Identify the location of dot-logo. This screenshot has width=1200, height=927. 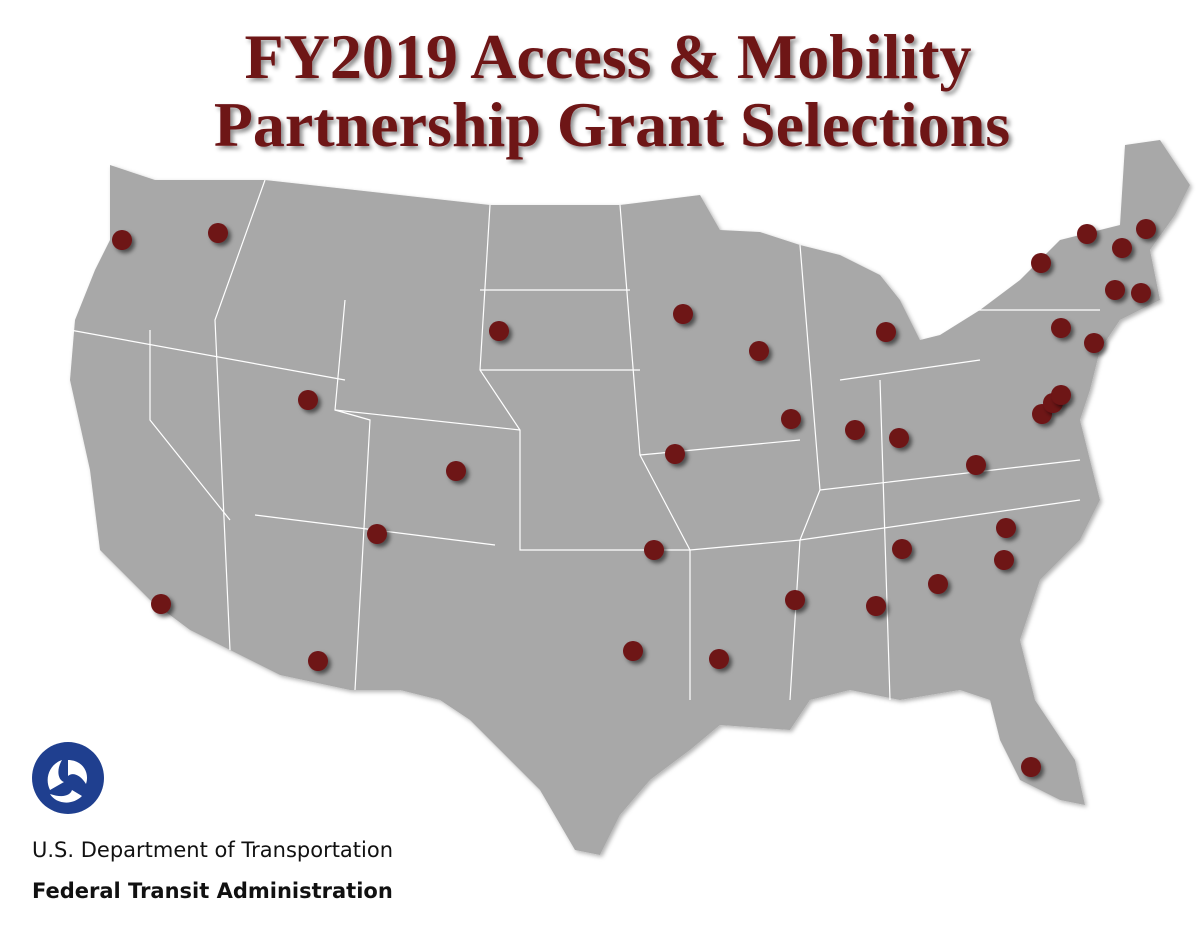
(68, 778).